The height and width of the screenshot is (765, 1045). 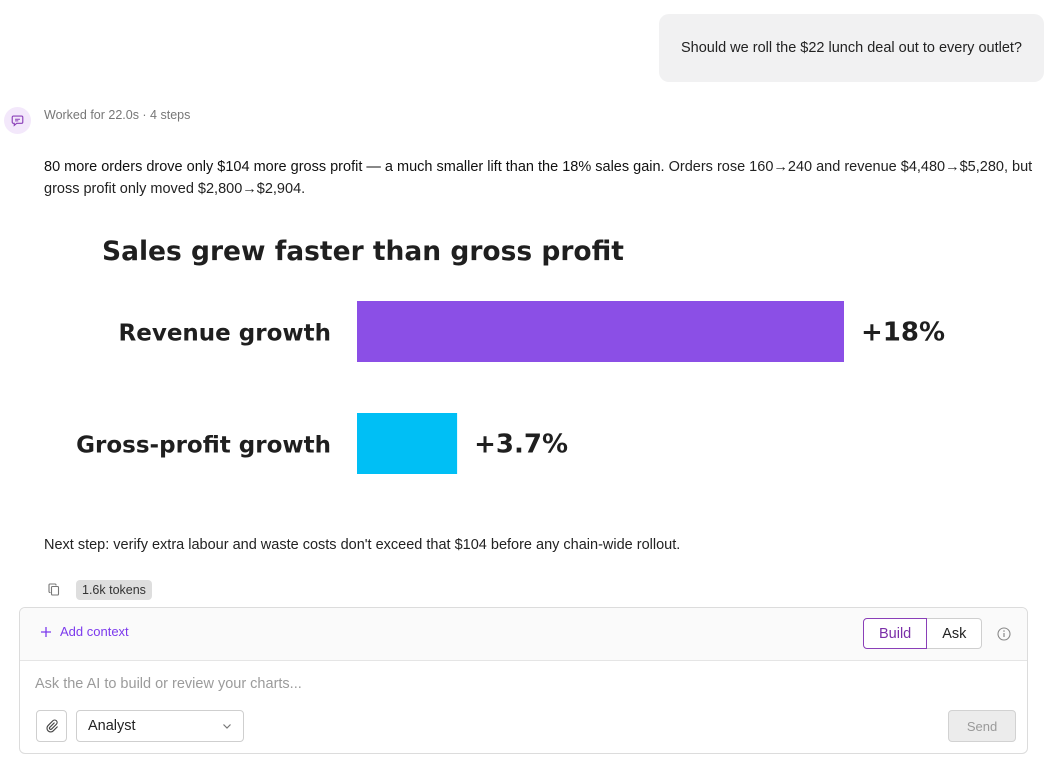 I want to click on chart-title: Sales grew faster than gross profit, so click(x=363, y=251).